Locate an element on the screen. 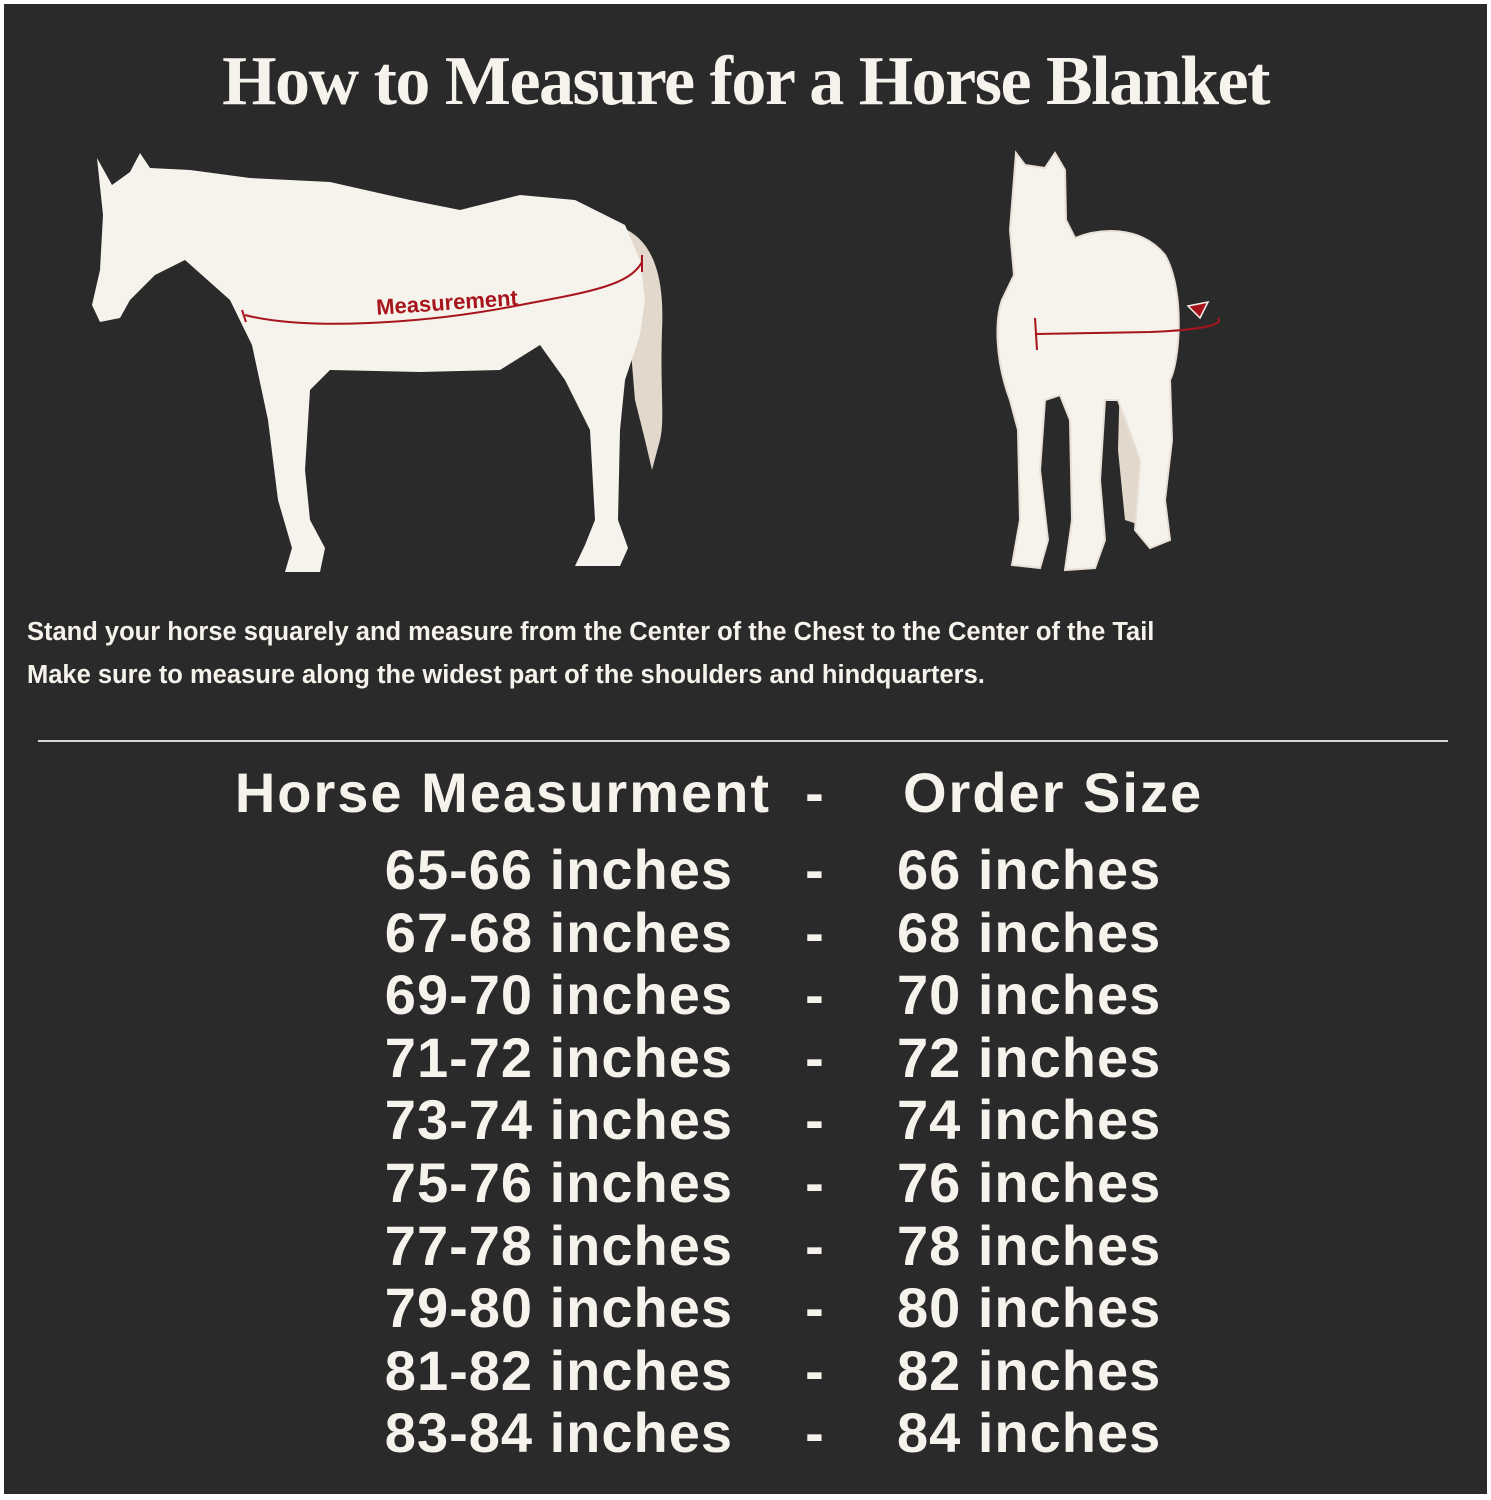  row-measurement: 81-82 inches is located at coordinates (558, 1370).